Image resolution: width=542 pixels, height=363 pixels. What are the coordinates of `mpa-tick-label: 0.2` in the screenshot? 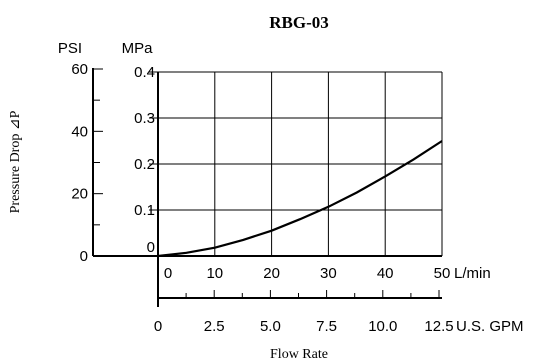 It's located at (144, 164).